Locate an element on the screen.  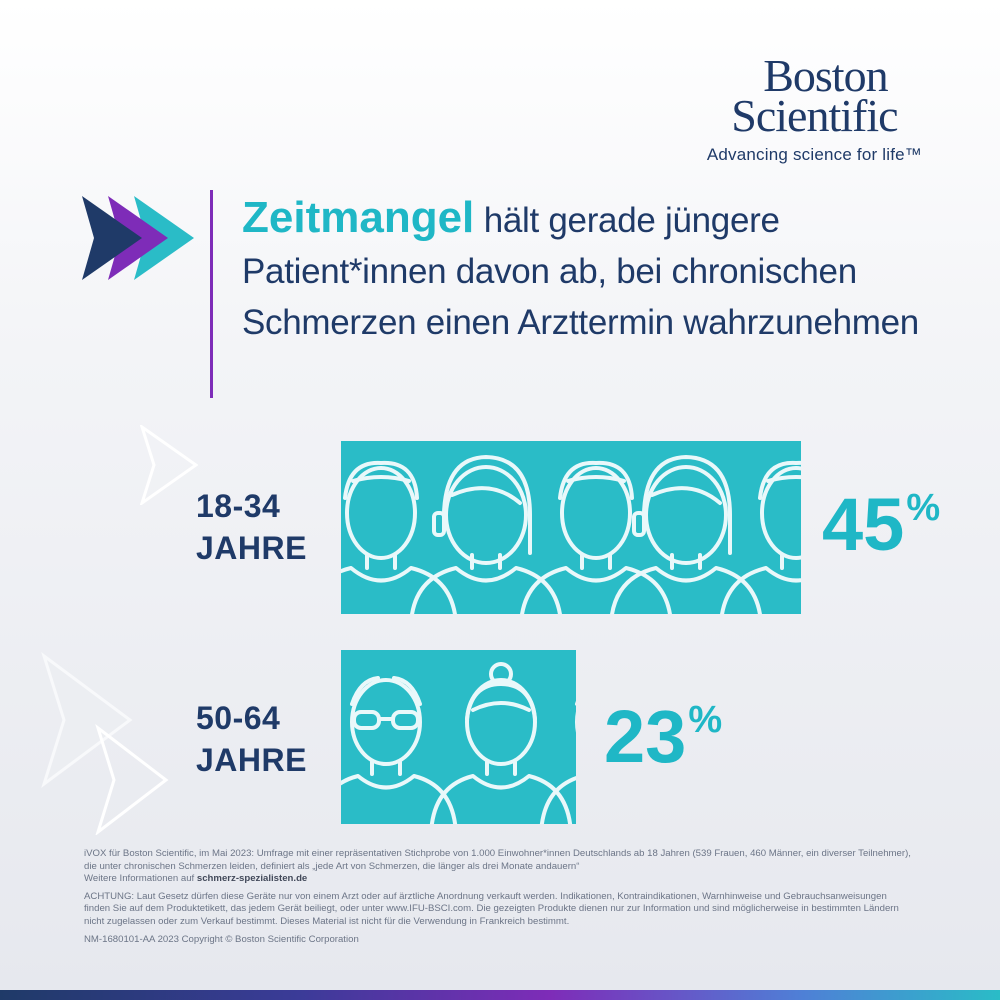
percent-value: 23 is located at coordinates (645, 736).